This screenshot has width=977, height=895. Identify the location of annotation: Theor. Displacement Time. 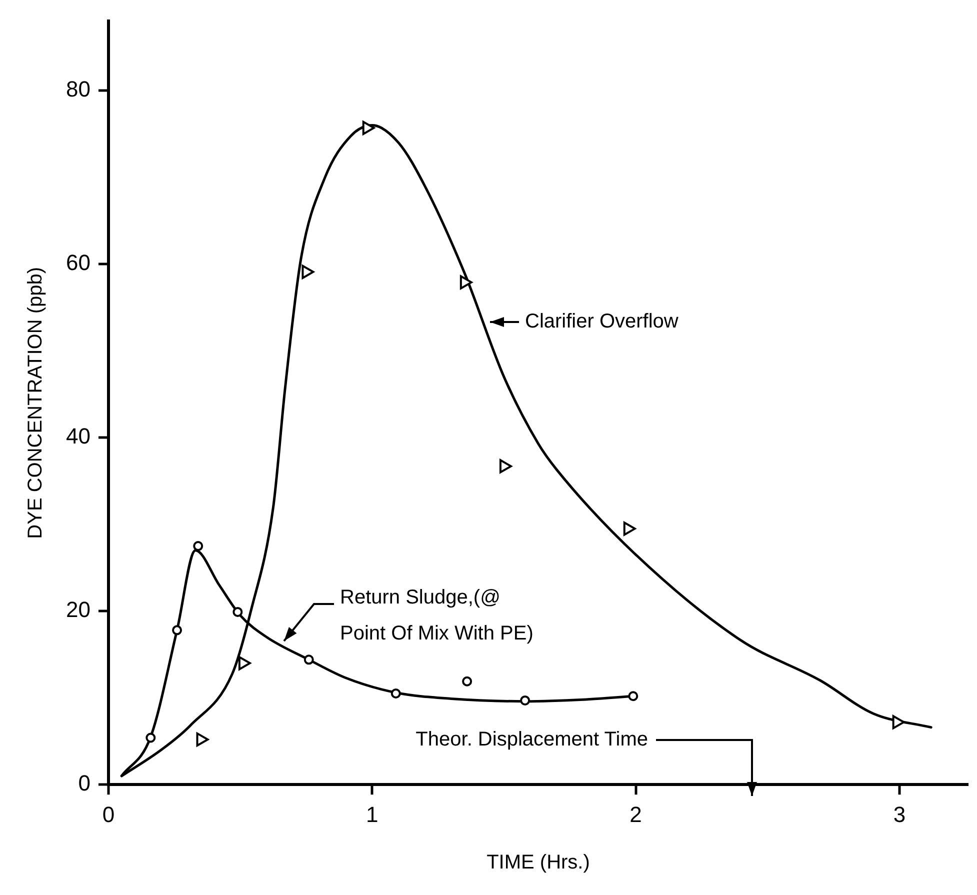
(532, 739).